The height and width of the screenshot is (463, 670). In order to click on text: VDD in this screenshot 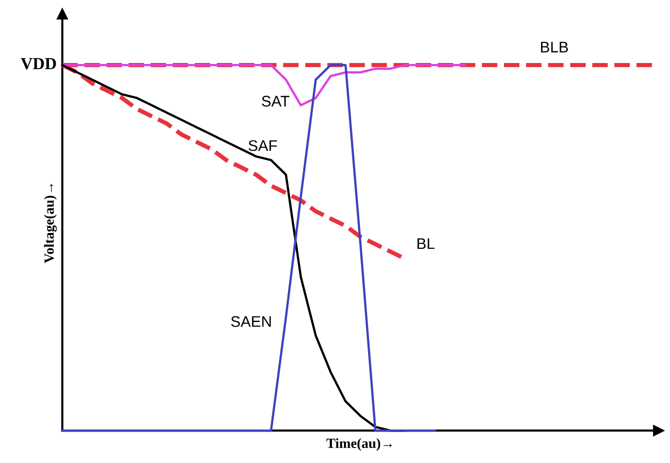, I will do `click(38, 64)`.